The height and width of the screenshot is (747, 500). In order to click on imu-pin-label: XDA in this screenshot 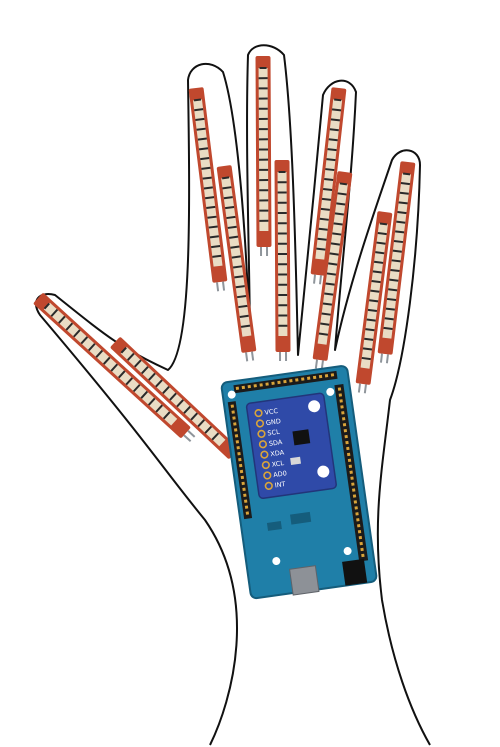, I will do `click(277, 453)`.